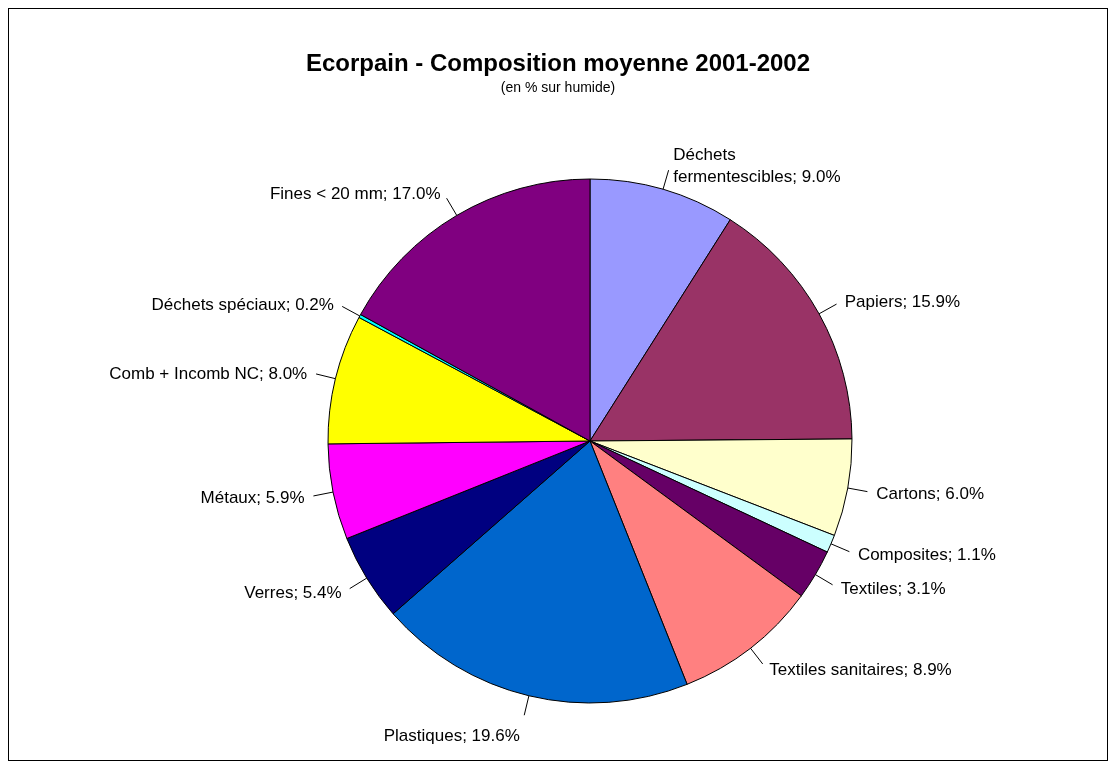  I want to click on chart-title: Ecorpain - Composition moyenne 2001-2002, so click(558, 62).